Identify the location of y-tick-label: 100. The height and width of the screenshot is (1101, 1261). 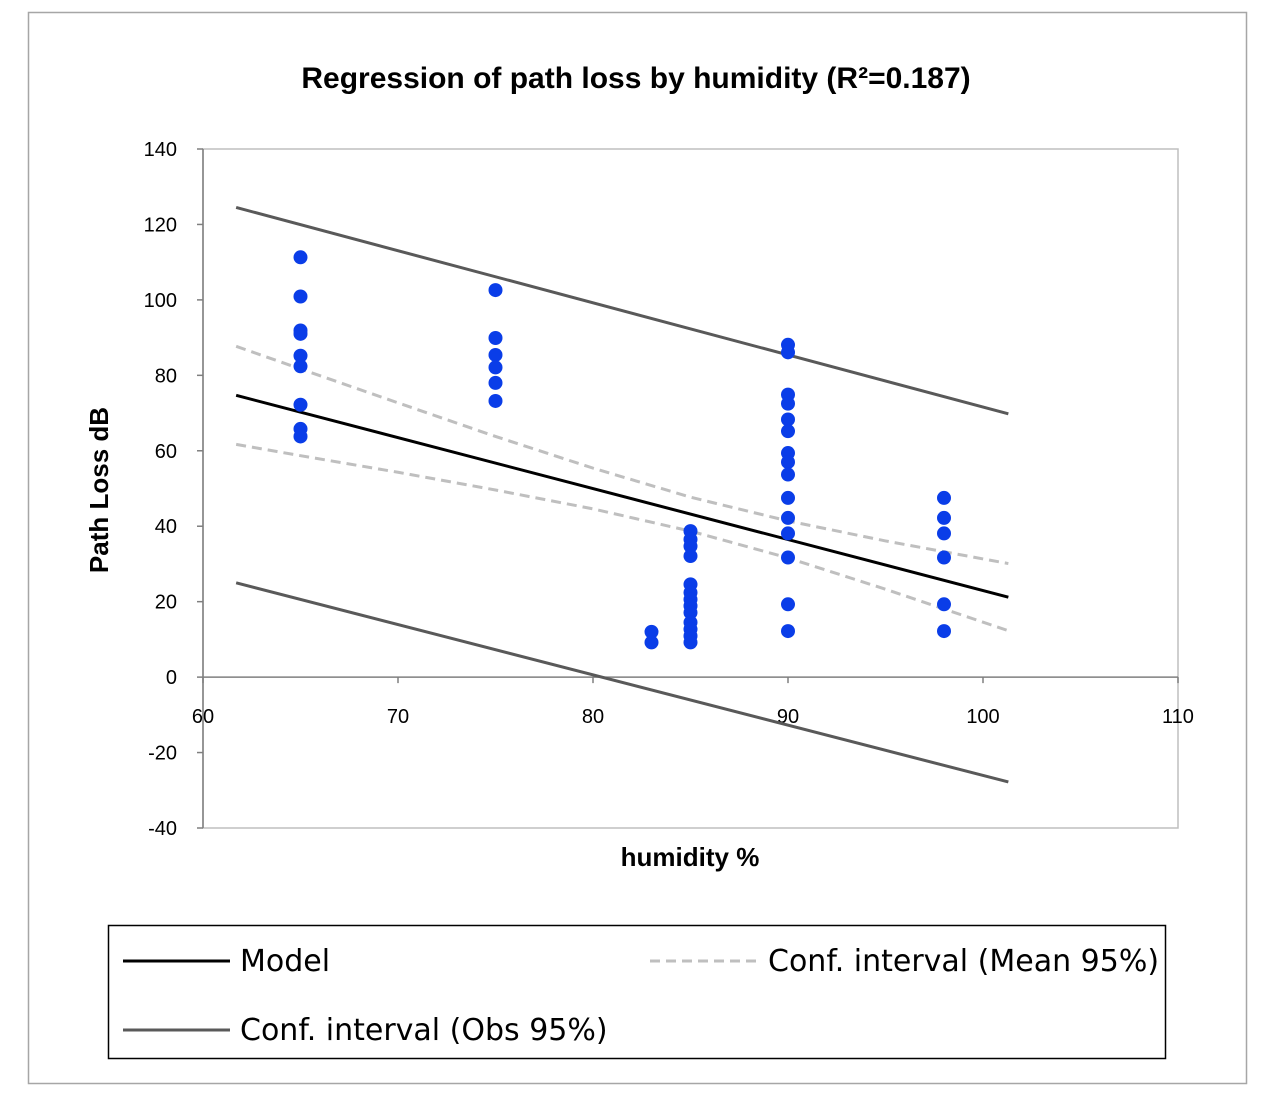
(160, 301).